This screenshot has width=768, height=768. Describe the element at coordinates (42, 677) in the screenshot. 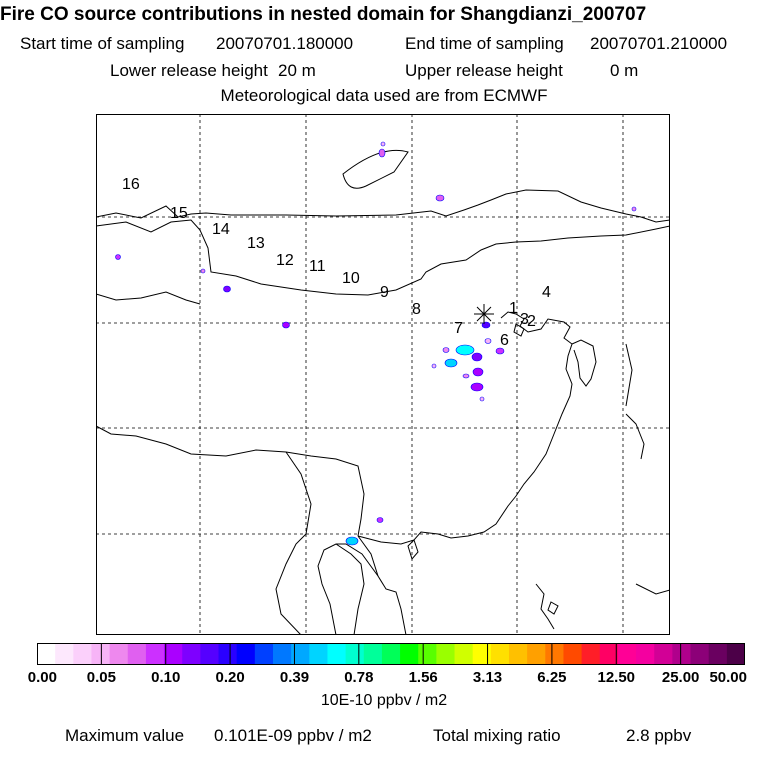

I see `colorbar-tick-label: 0.00` at that location.